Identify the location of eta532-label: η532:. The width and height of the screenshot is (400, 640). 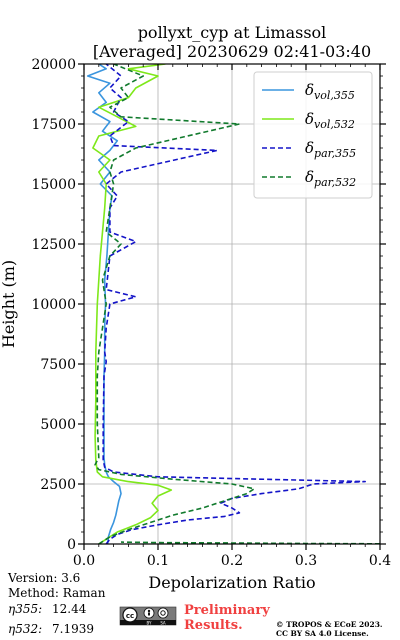
(25, 629).